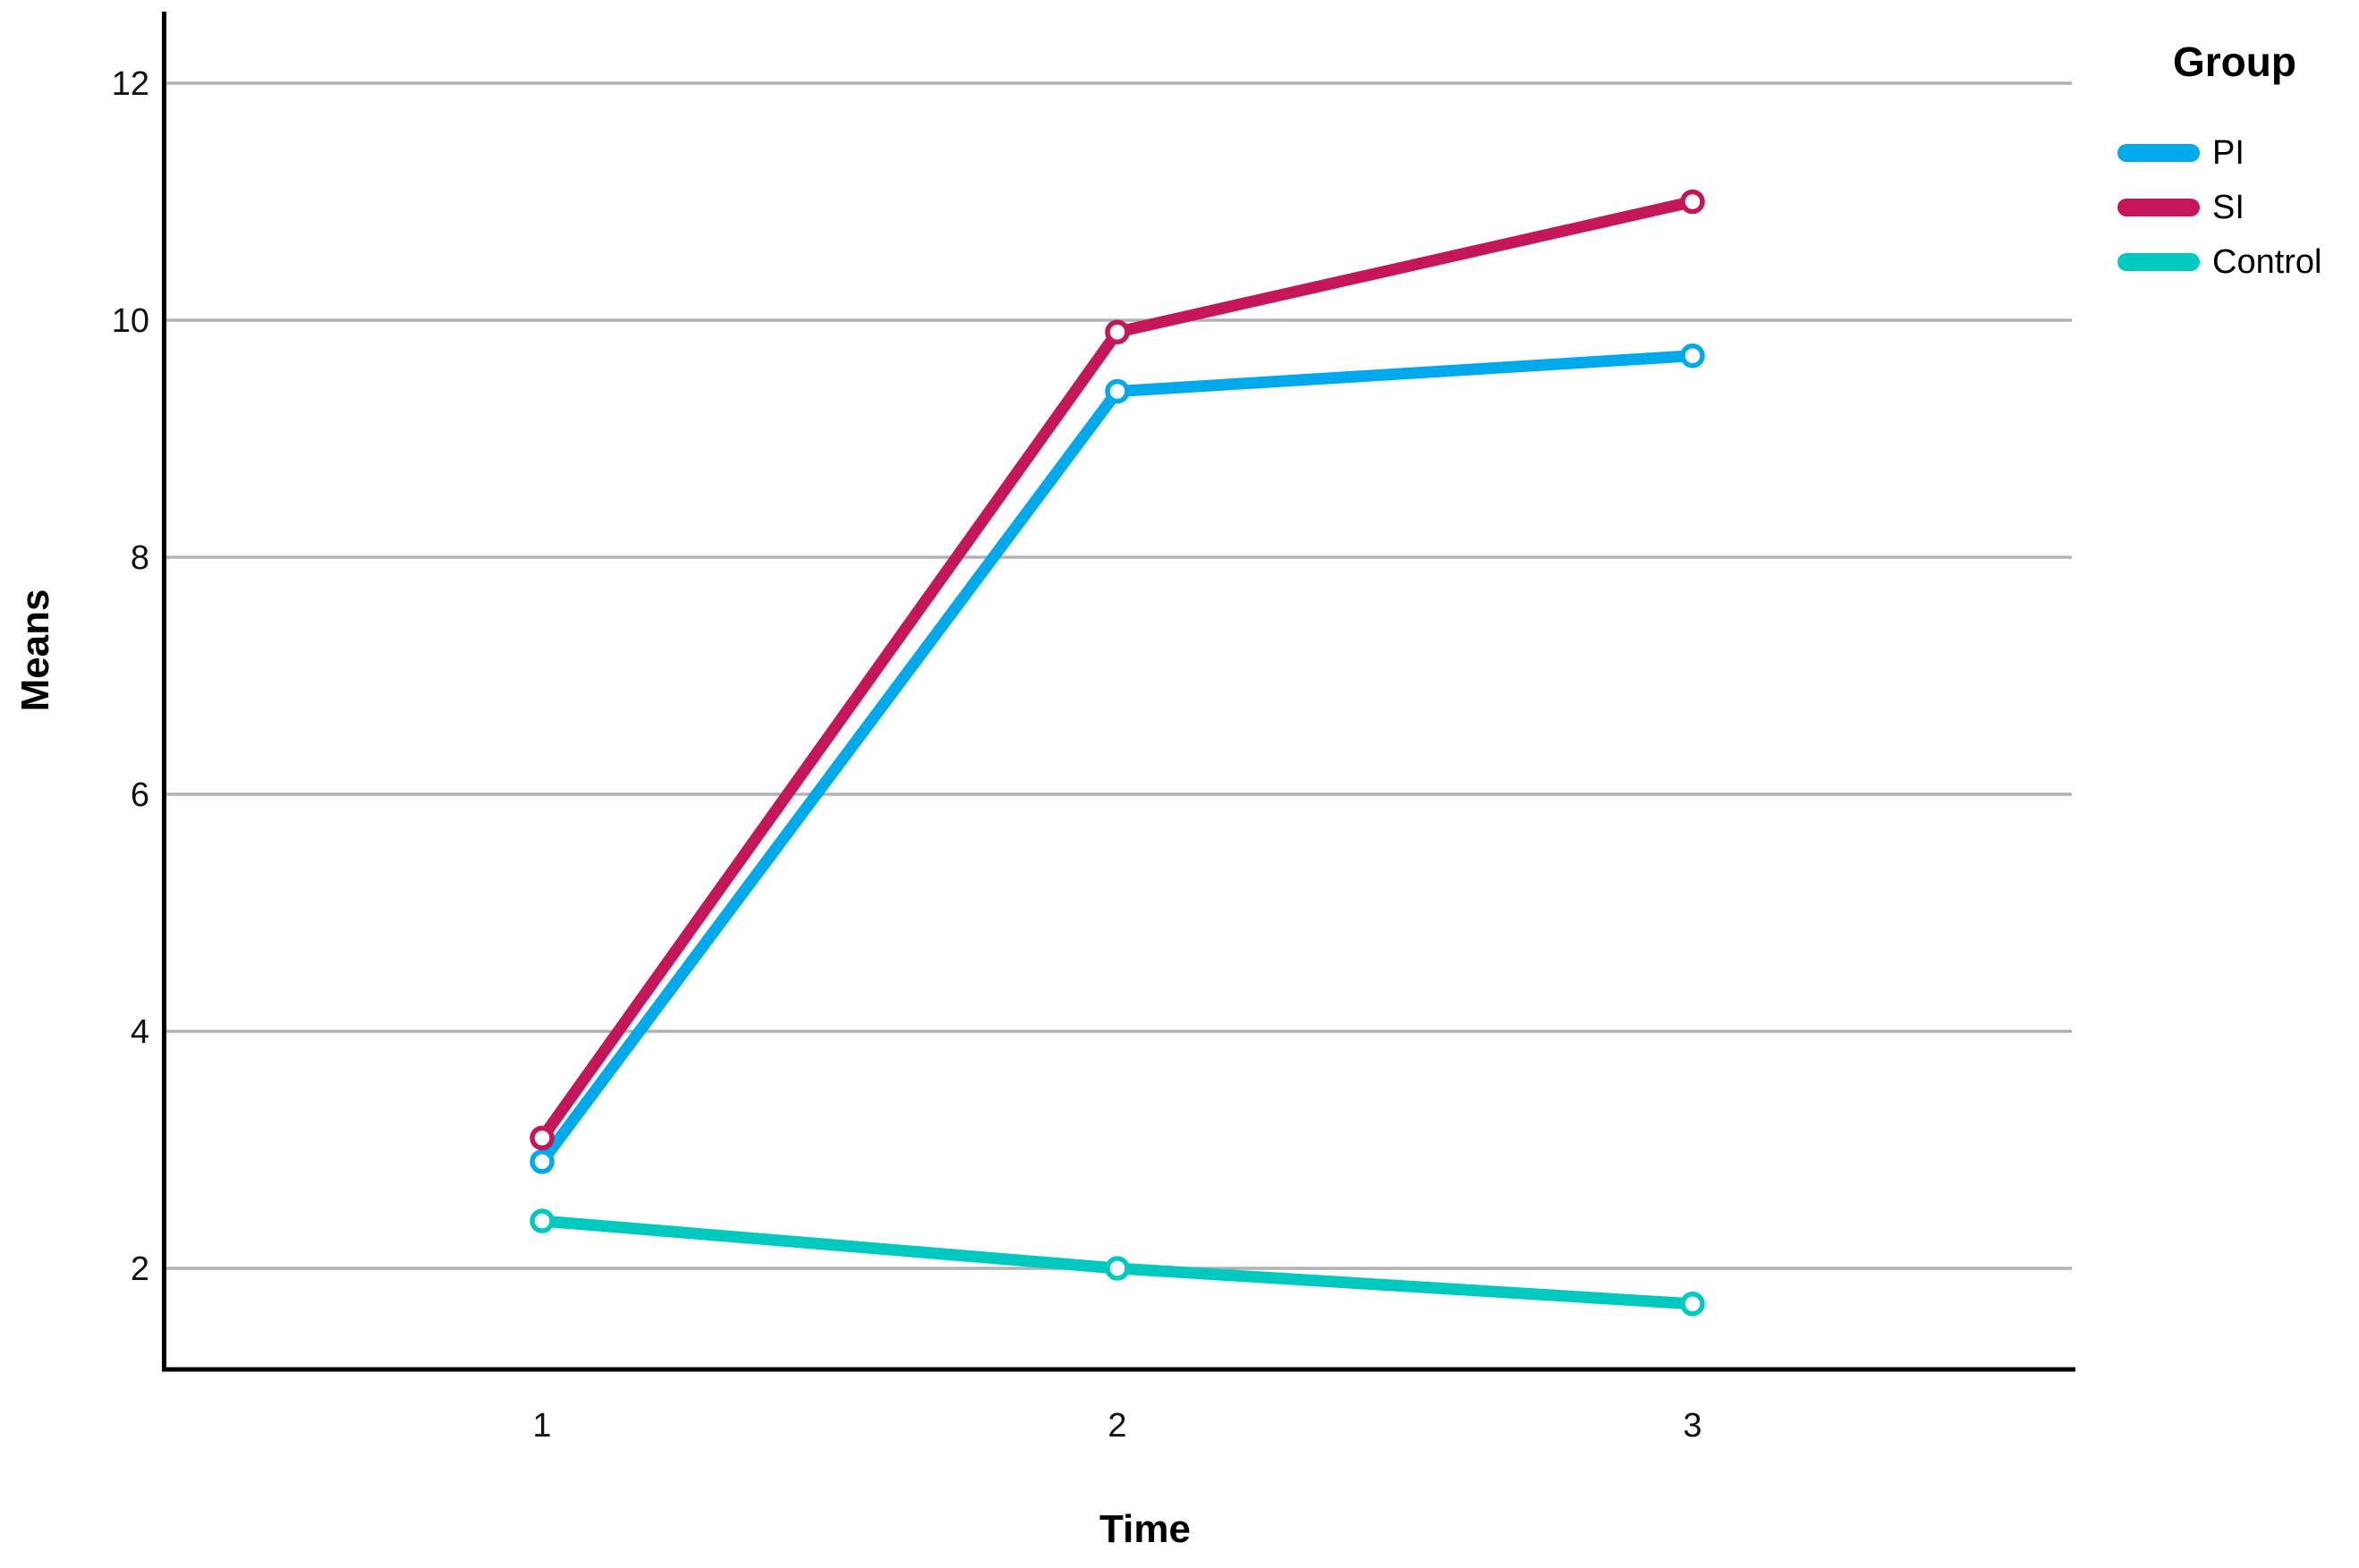 The height and width of the screenshot is (1568, 2359). What do you see at coordinates (2228, 153) in the screenshot?
I see `legend-item-label: PI` at bounding box center [2228, 153].